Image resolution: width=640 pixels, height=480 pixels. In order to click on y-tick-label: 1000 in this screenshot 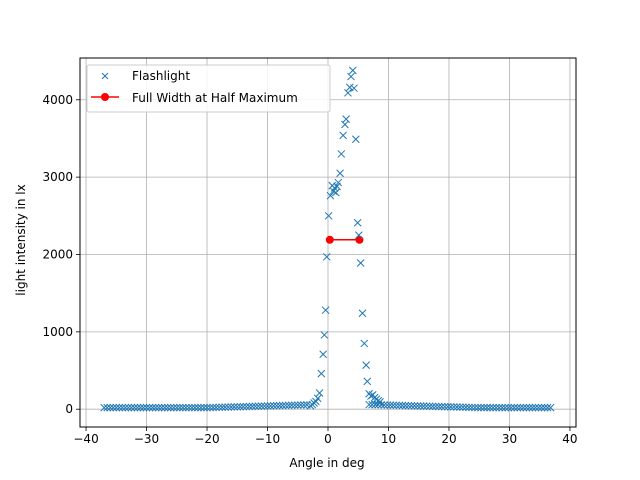, I will do `click(57, 332)`.